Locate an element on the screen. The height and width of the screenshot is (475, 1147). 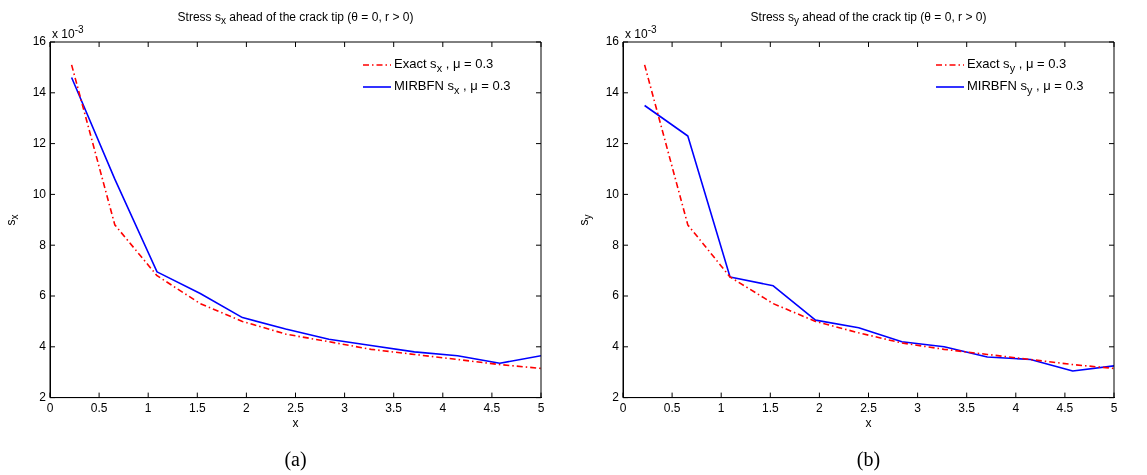
text: (b) is located at coordinates (868, 459).